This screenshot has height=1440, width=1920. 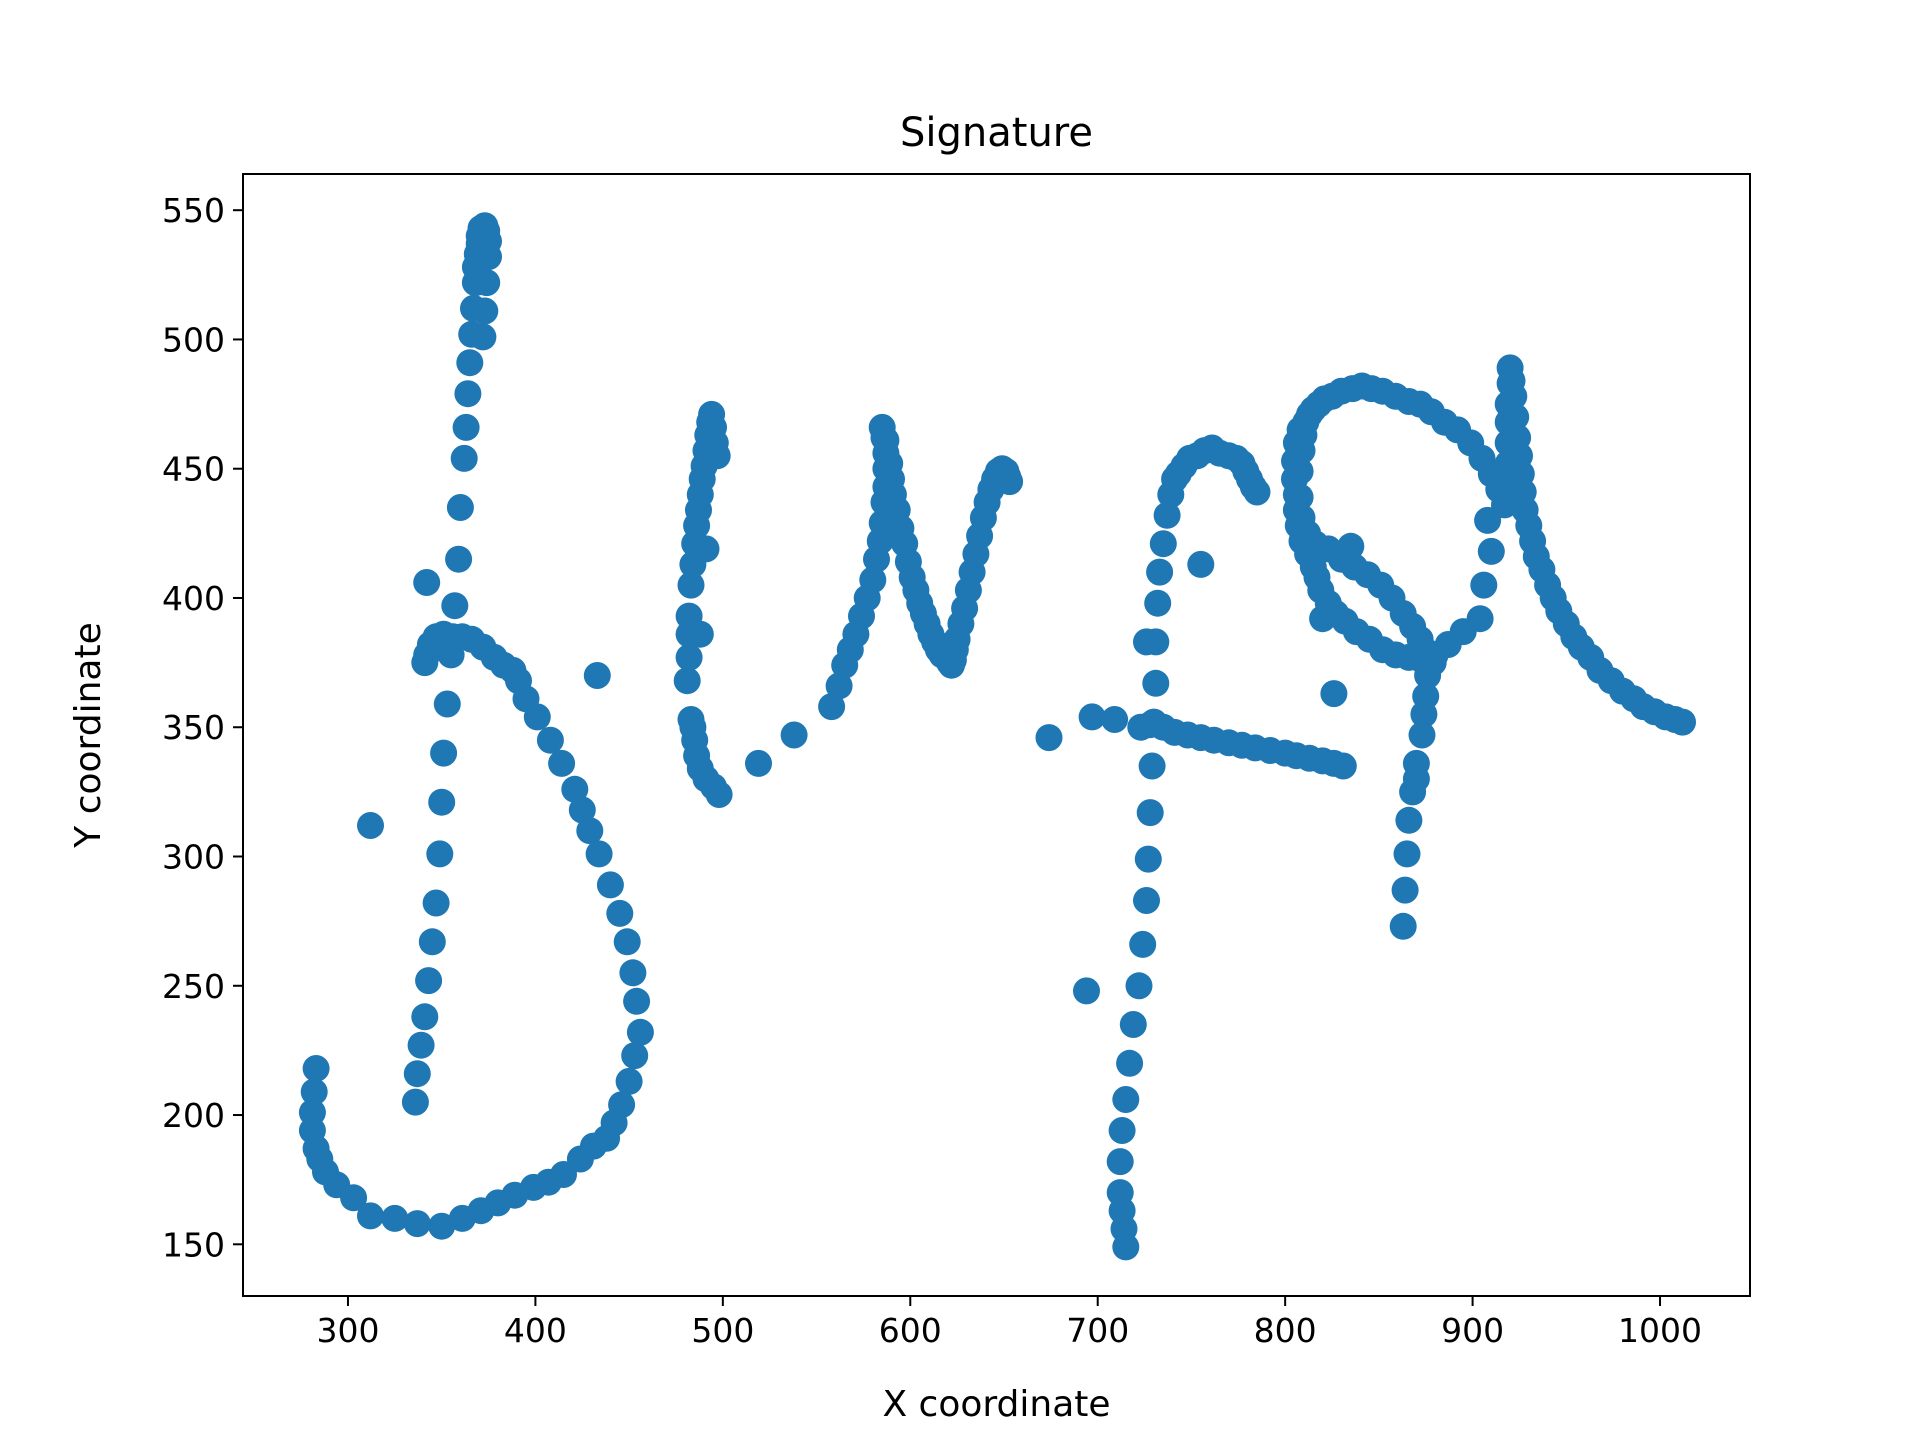 I want to click on x-tick-label: 500, so click(x=722, y=1330).